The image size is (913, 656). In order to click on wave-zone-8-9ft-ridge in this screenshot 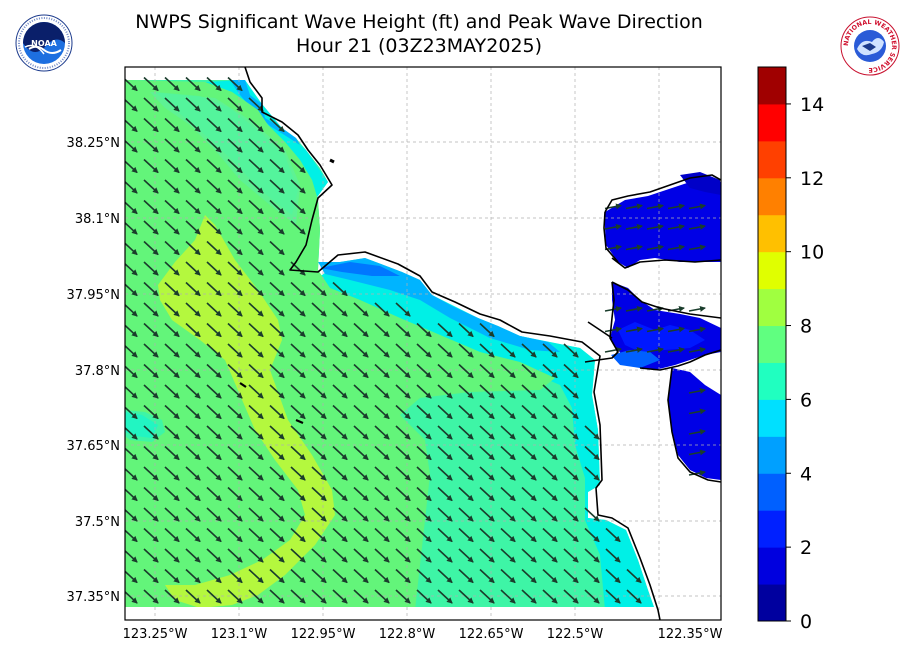, I will do `click(246, 411)`.